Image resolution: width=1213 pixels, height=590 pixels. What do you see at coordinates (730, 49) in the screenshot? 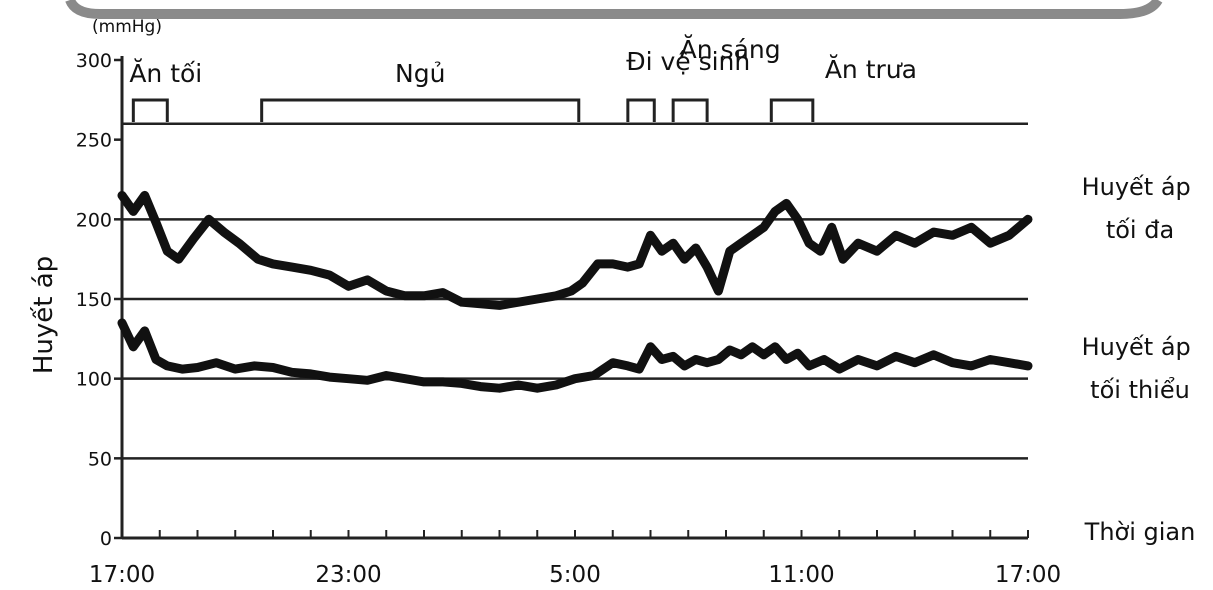
I see `activity-label-3: Ăn sáng` at bounding box center [730, 49].